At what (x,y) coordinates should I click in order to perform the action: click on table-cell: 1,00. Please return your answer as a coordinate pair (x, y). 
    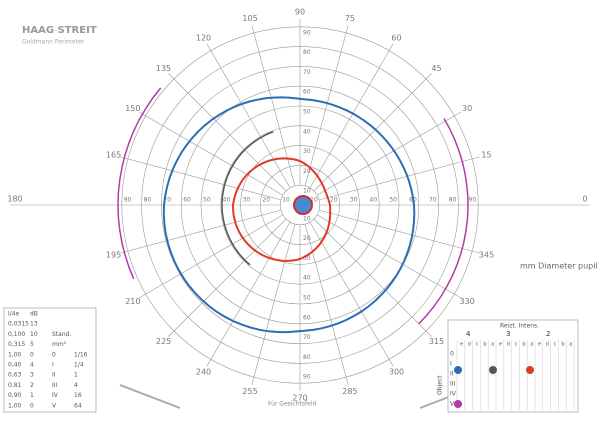
    Looking at the image, I should click on (15, 354).